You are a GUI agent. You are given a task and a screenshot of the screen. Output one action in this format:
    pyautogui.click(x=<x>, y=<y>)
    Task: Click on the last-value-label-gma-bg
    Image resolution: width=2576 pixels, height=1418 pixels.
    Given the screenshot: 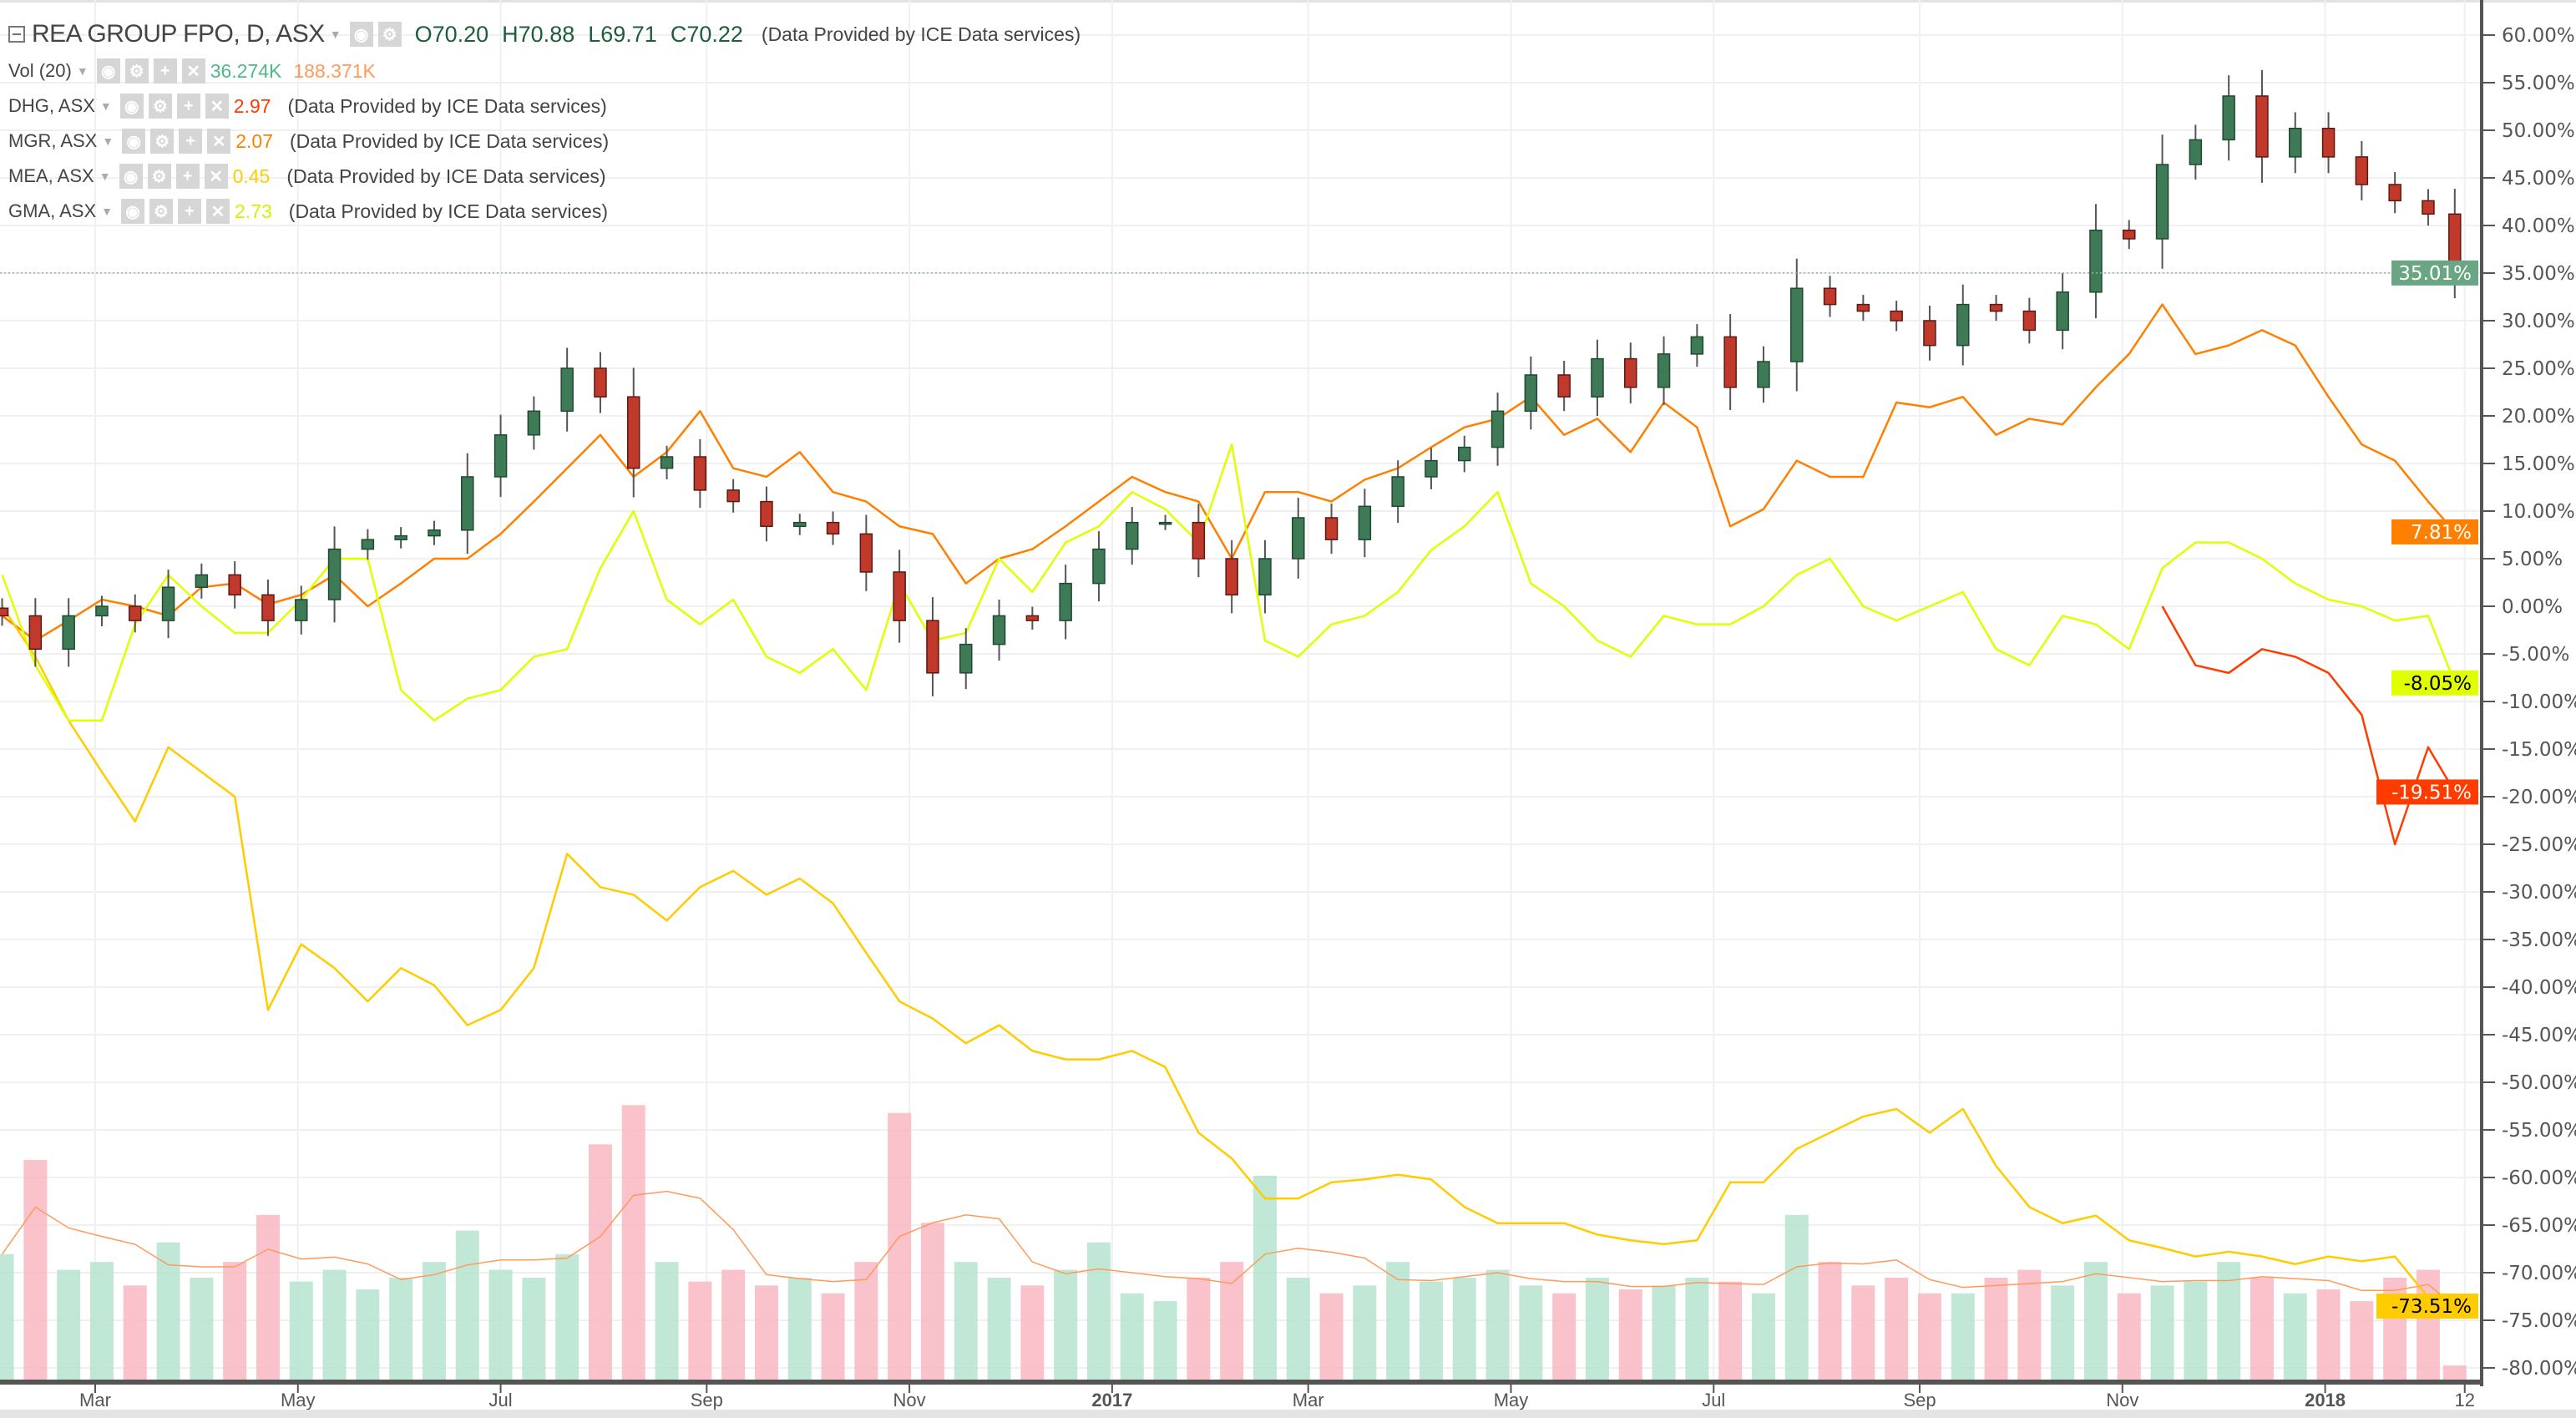 What is the action you would take?
    pyautogui.click(x=2434, y=683)
    